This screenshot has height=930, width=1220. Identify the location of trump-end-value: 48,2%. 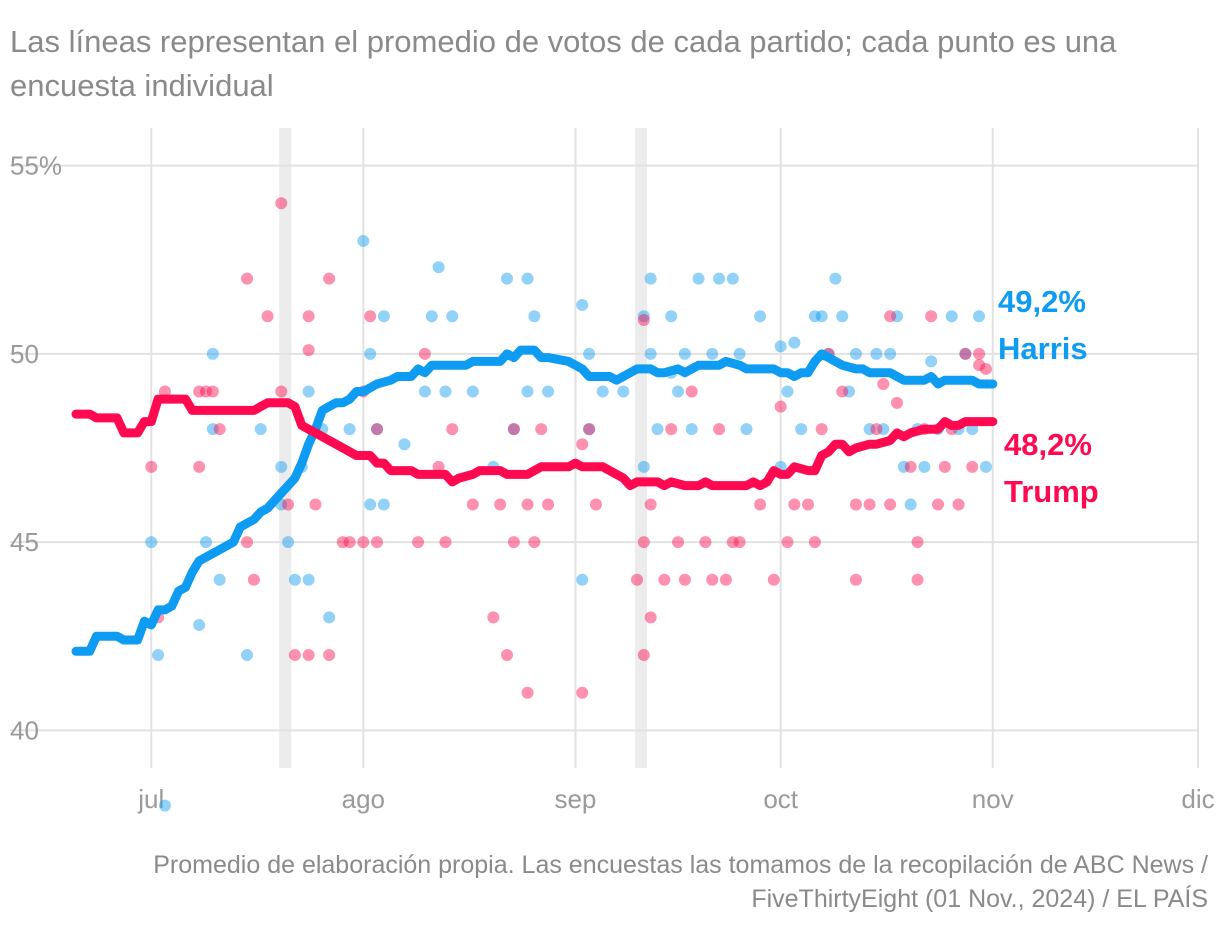
(1048, 444).